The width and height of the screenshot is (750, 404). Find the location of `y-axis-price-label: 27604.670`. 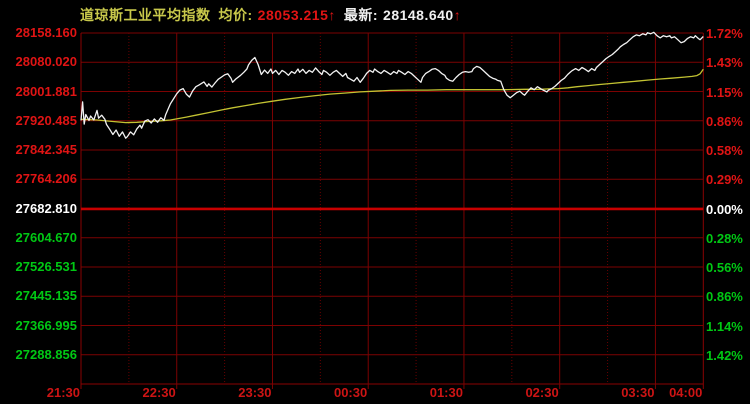

y-axis-price-label: 27604.670 is located at coordinates (46, 237).